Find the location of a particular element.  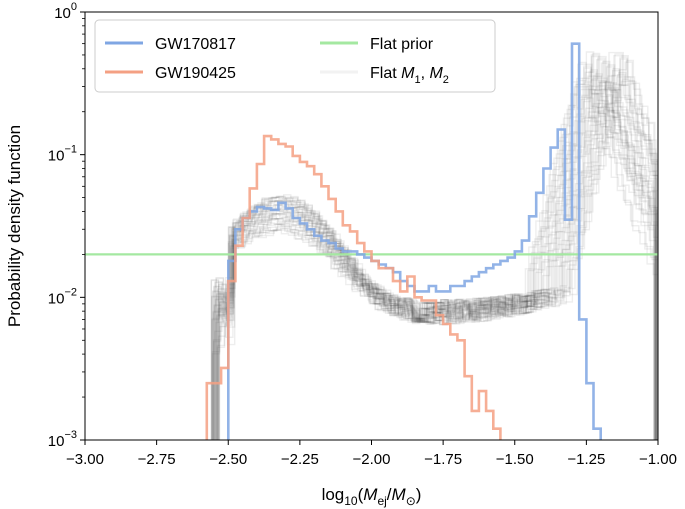

legend-part-sub: 1 is located at coordinates (417, 80).